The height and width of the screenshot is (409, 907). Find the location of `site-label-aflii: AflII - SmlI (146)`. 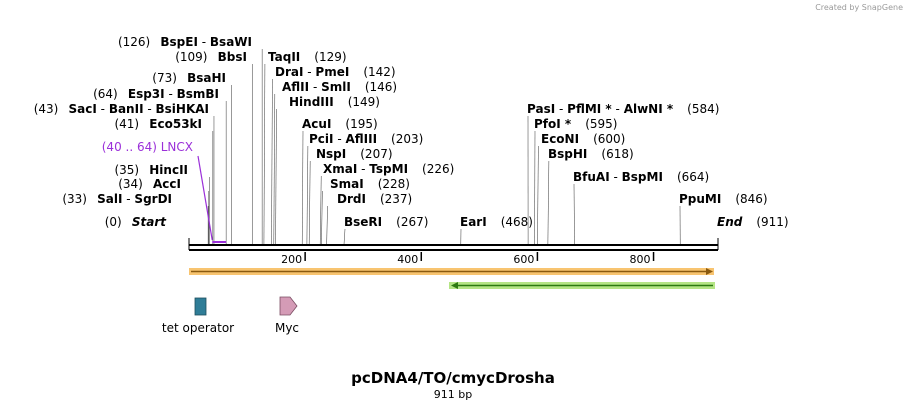

site-label-aflii: AflII - SmlI (146) is located at coordinates (339, 87).